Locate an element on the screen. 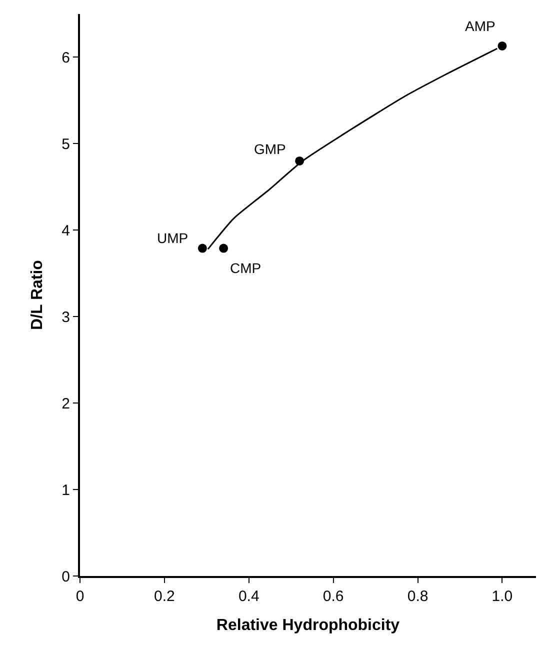  x-tick-label: 0.8 is located at coordinates (417, 596).